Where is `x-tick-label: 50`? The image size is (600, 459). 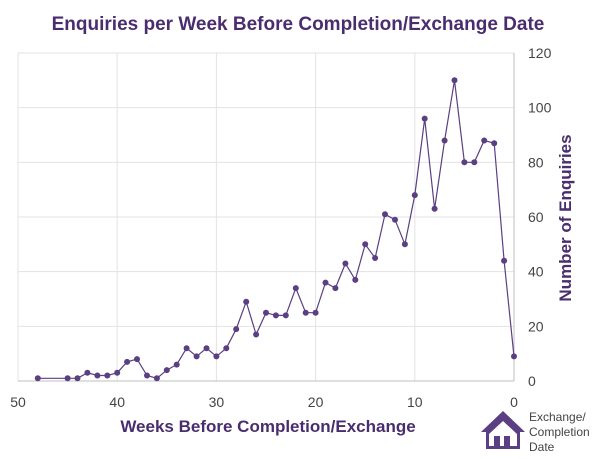 x-tick-label: 50 is located at coordinates (18, 402).